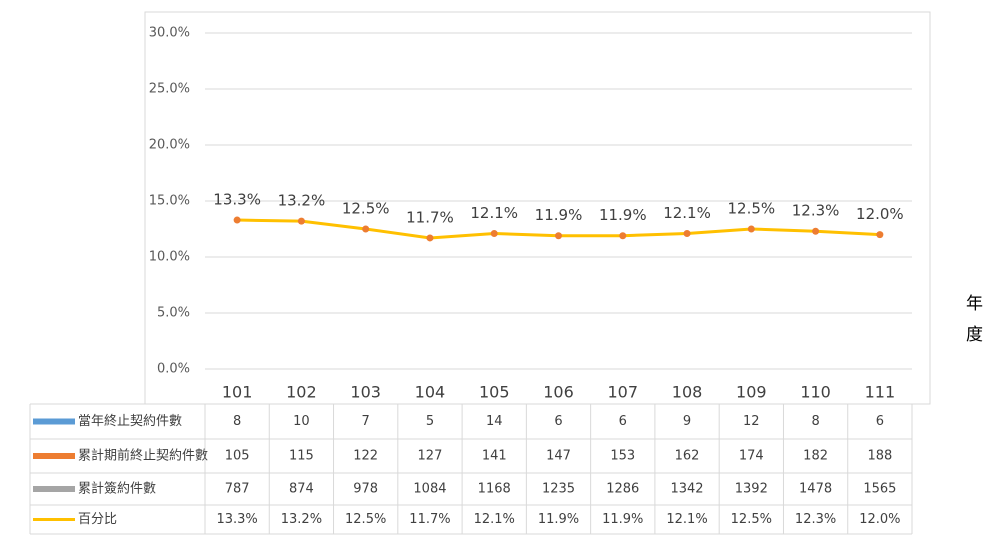 Image resolution: width=984 pixels, height=535 pixels. I want to click on table-cell: 127, so click(430, 456).